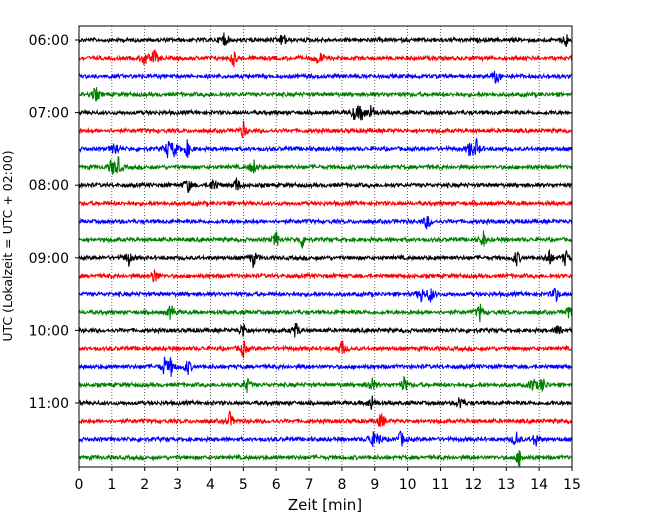 This screenshot has width=650, height=520. What do you see at coordinates (49, 259) in the screenshot?
I see `y-tick-label: 09:00` at bounding box center [49, 259].